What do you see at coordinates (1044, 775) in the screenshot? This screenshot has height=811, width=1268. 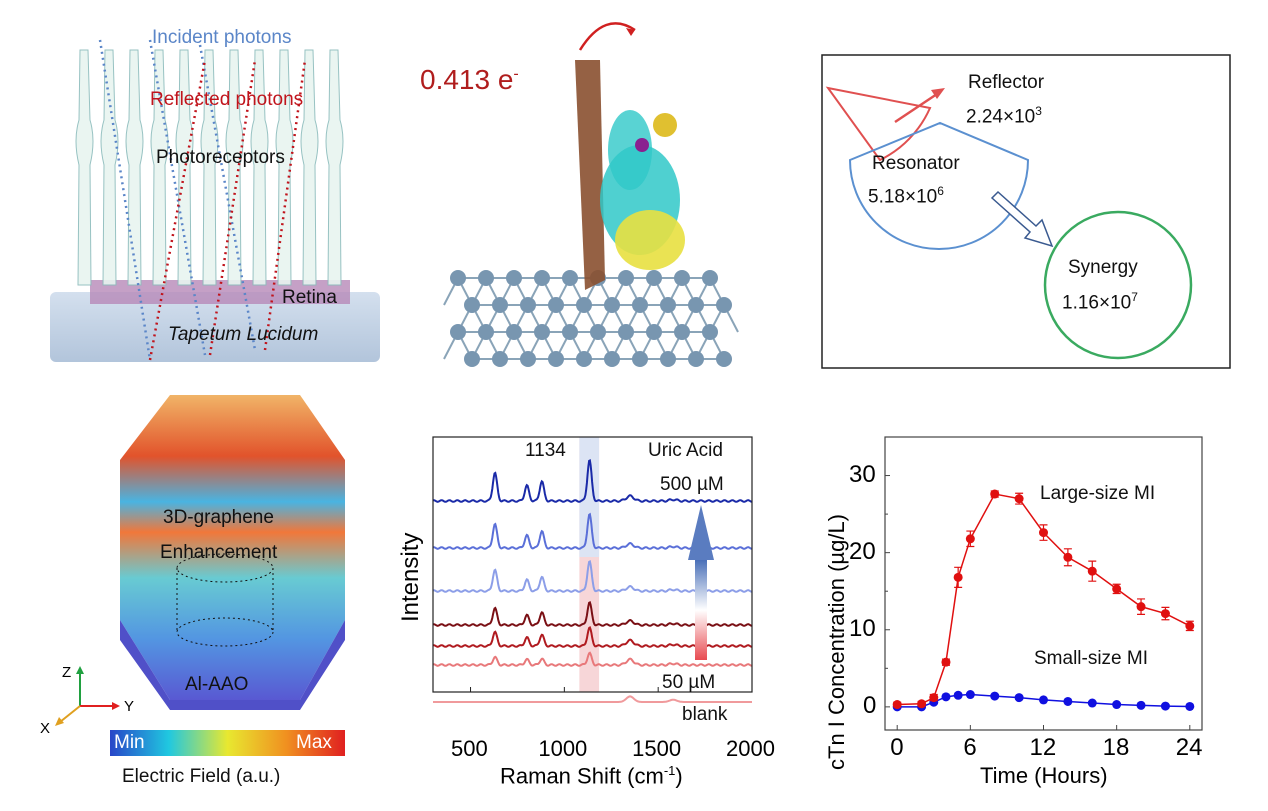 I see `time-x-label: Time (Hours)` at bounding box center [1044, 775].